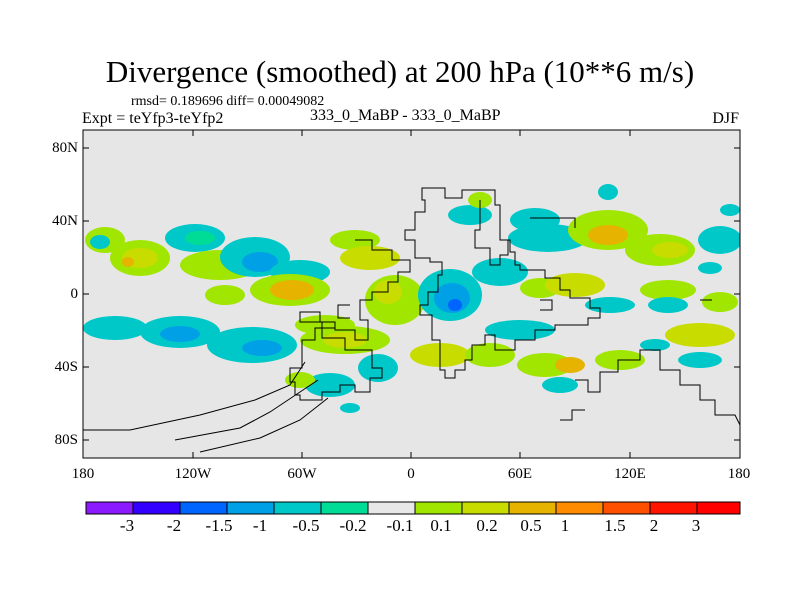 The image size is (800, 600). Describe the element at coordinates (66, 440) in the screenshot. I see `lat-label-80s: 80S` at that location.